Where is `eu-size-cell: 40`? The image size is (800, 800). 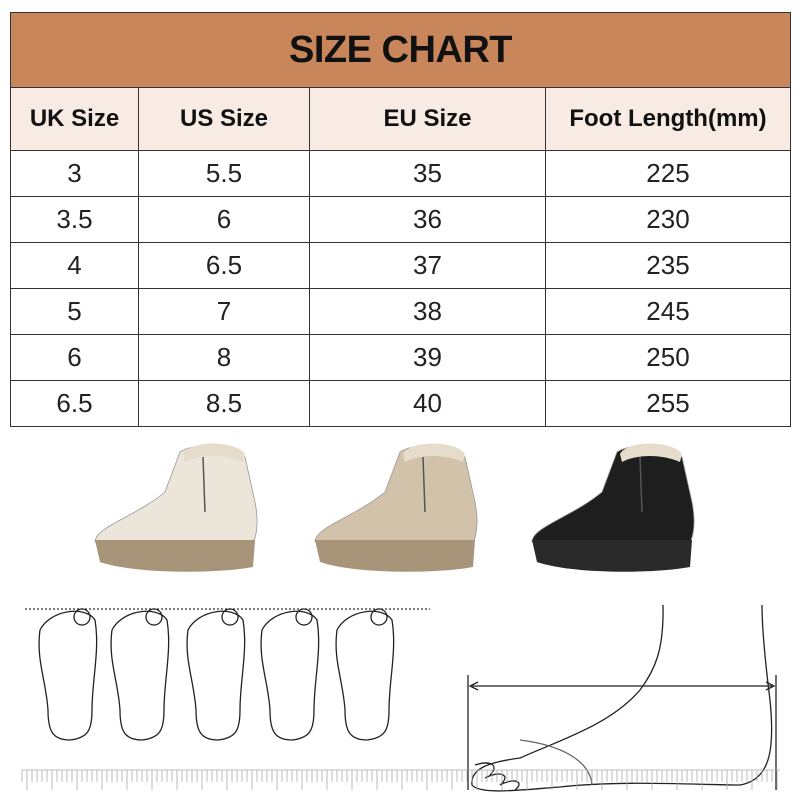
eu-size-cell: 40 is located at coordinates (427, 403).